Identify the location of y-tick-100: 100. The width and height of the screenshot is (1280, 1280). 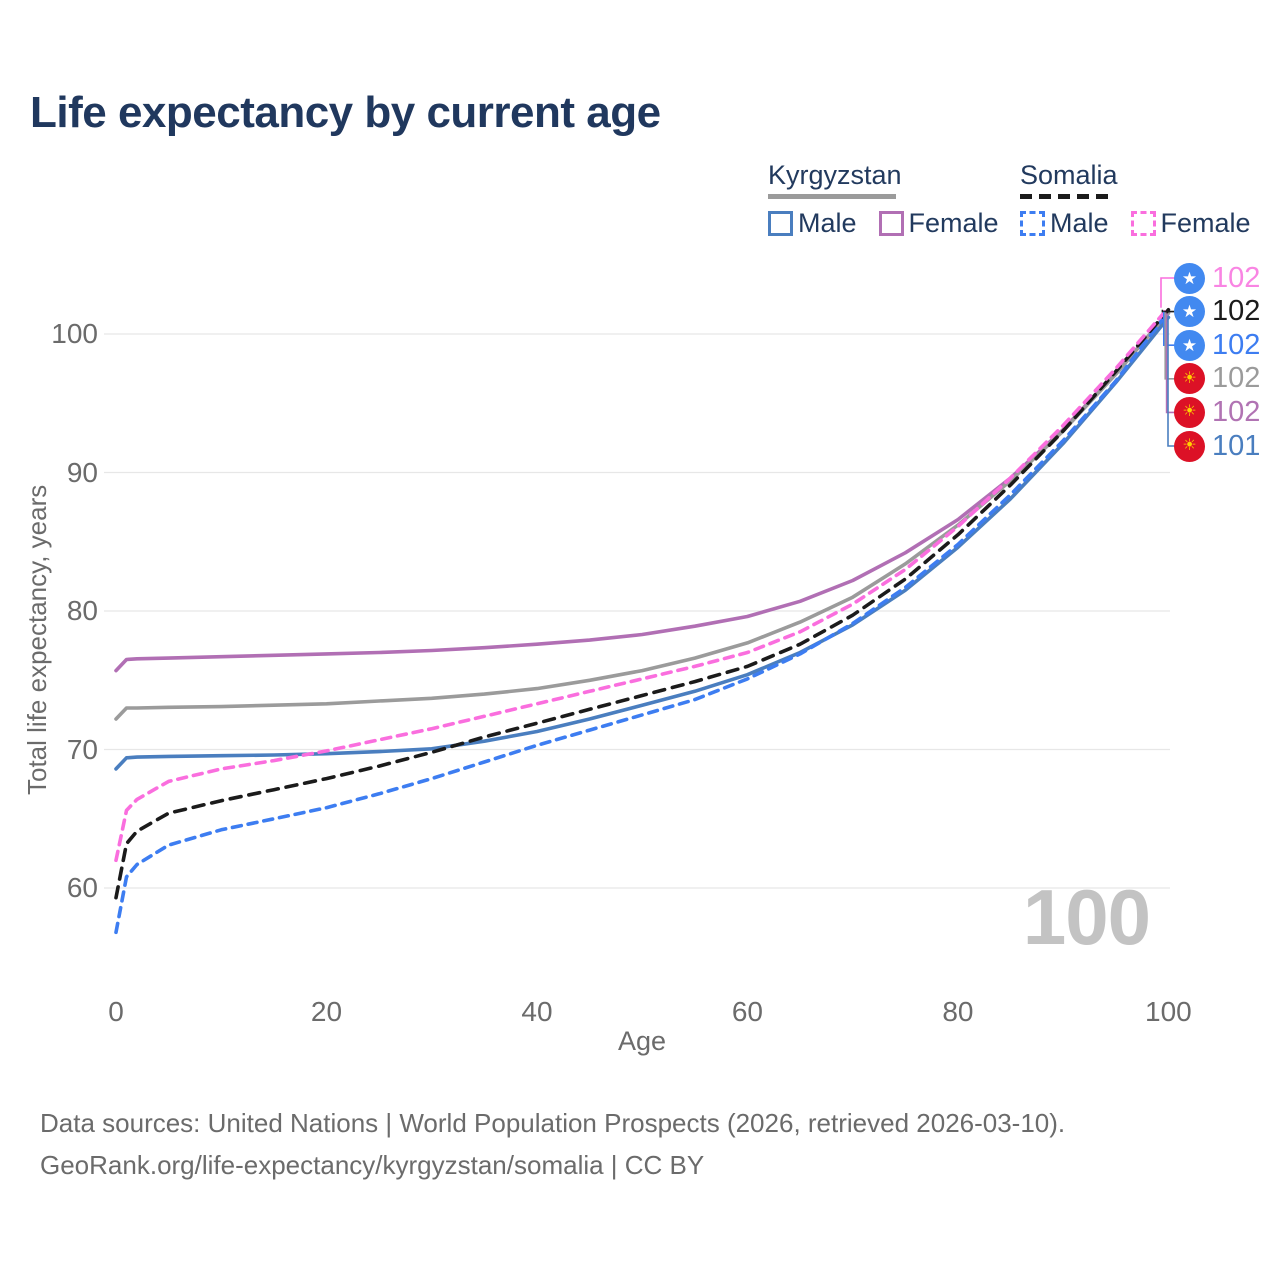
(74, 333).